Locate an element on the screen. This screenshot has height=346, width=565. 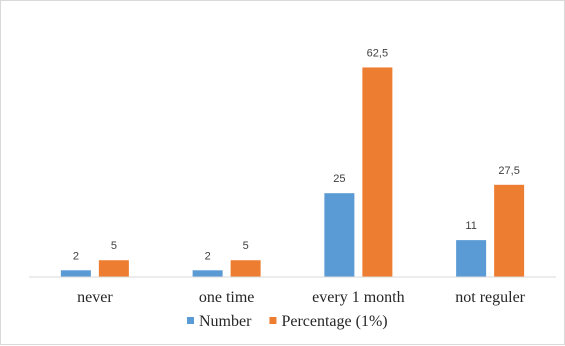
bar-number-never is located at coordinates (75, 273).